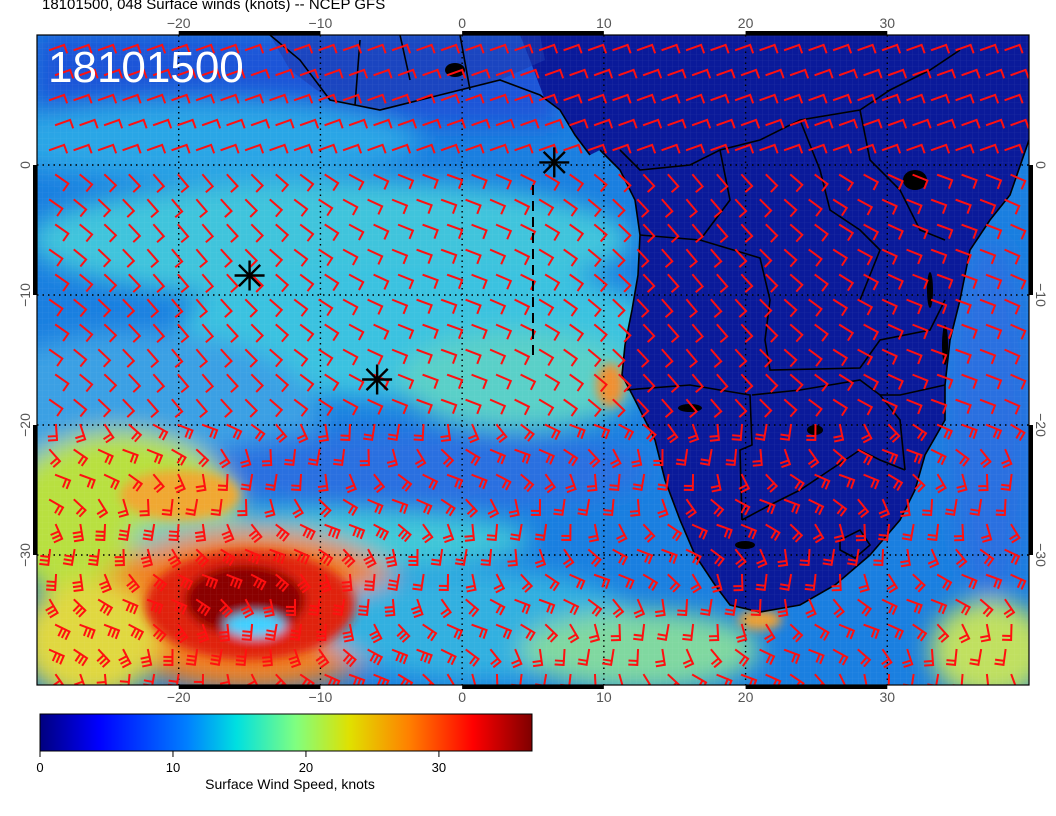 Image resolution: width=1056 pixels, height=816 pixels. What do you see at coordinates (439, 767) in the screenshot?
I see `colorbar-tick-label: 30` at bounding box center [439, 767].